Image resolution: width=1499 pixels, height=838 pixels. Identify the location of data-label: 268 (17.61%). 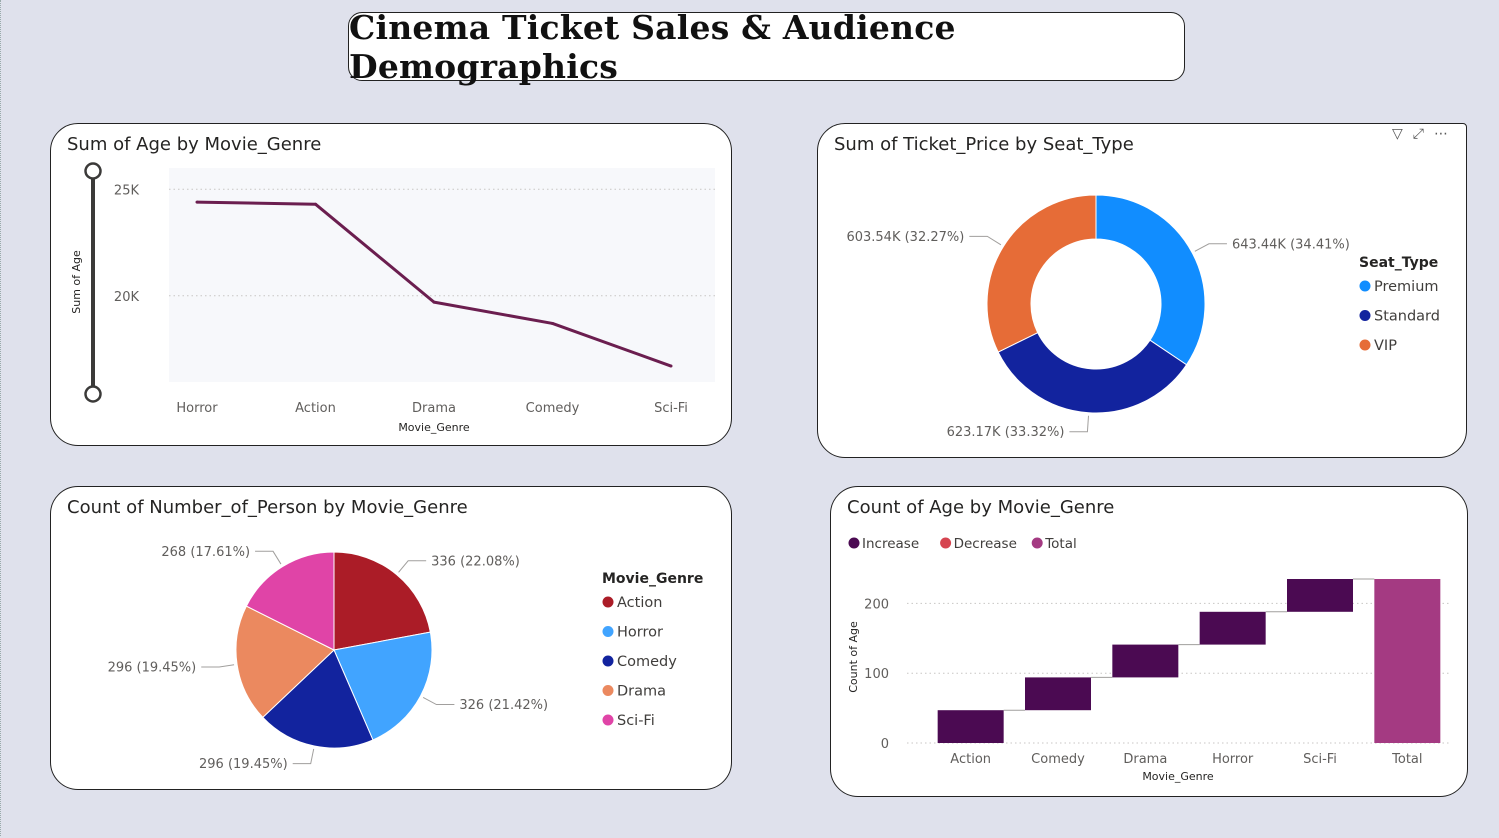
(205, 552).